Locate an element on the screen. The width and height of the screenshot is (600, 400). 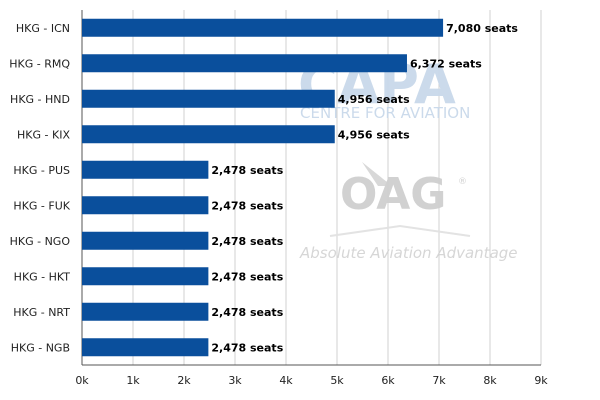
y-category-label: HKG - PUS is located at coordinates (41, 170).